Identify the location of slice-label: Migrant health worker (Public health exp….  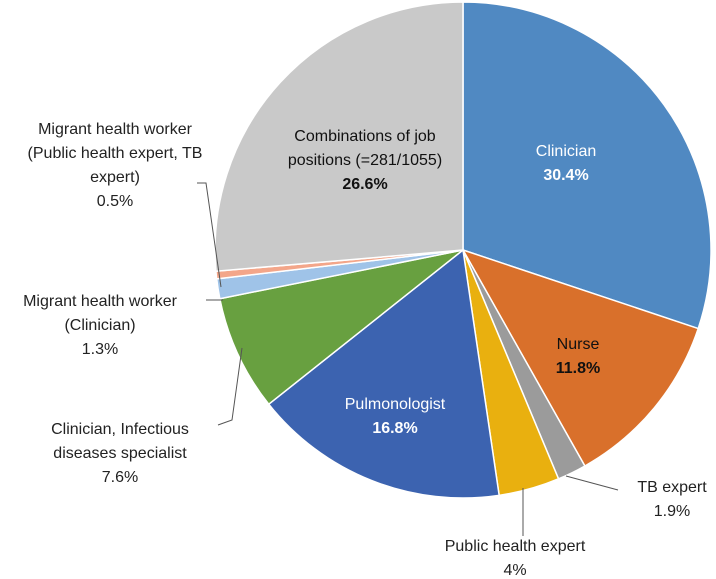
(115, 166).